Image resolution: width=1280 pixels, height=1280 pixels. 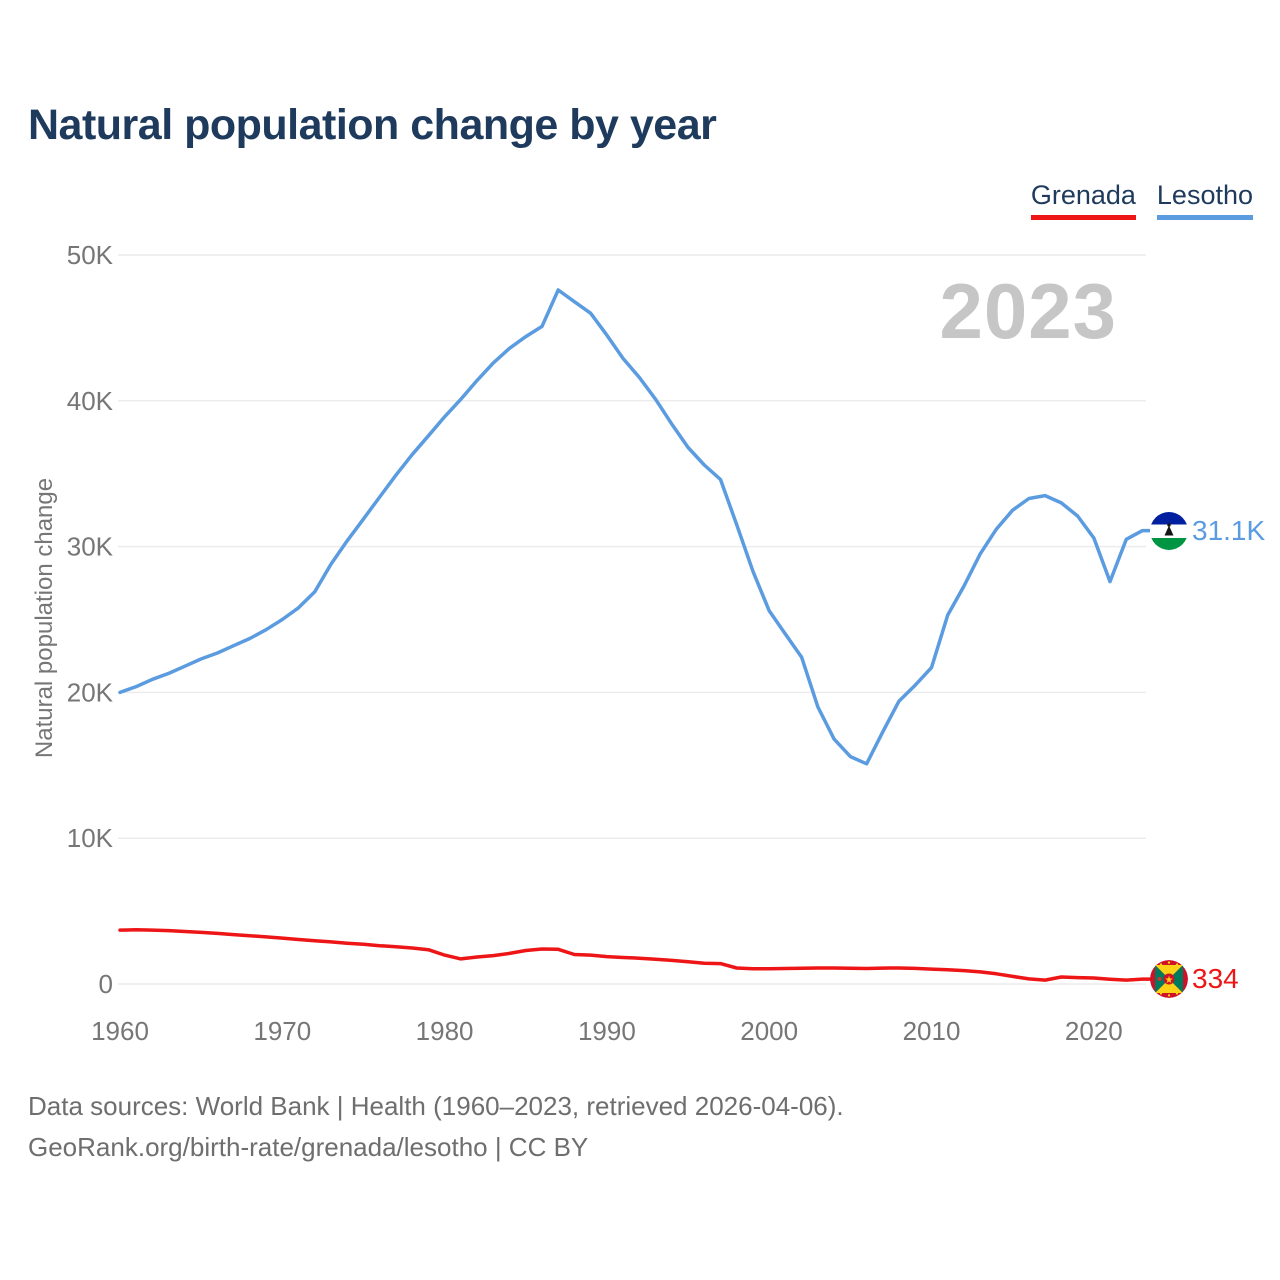 What do you see at coordinates (932, 1031) in the screenshot?
I see `x-tick-label: 2010` at bounding box center [932, 1031].